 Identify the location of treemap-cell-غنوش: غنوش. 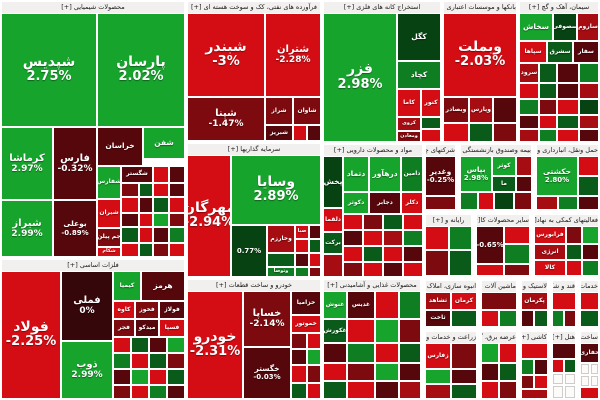
(335, 305).